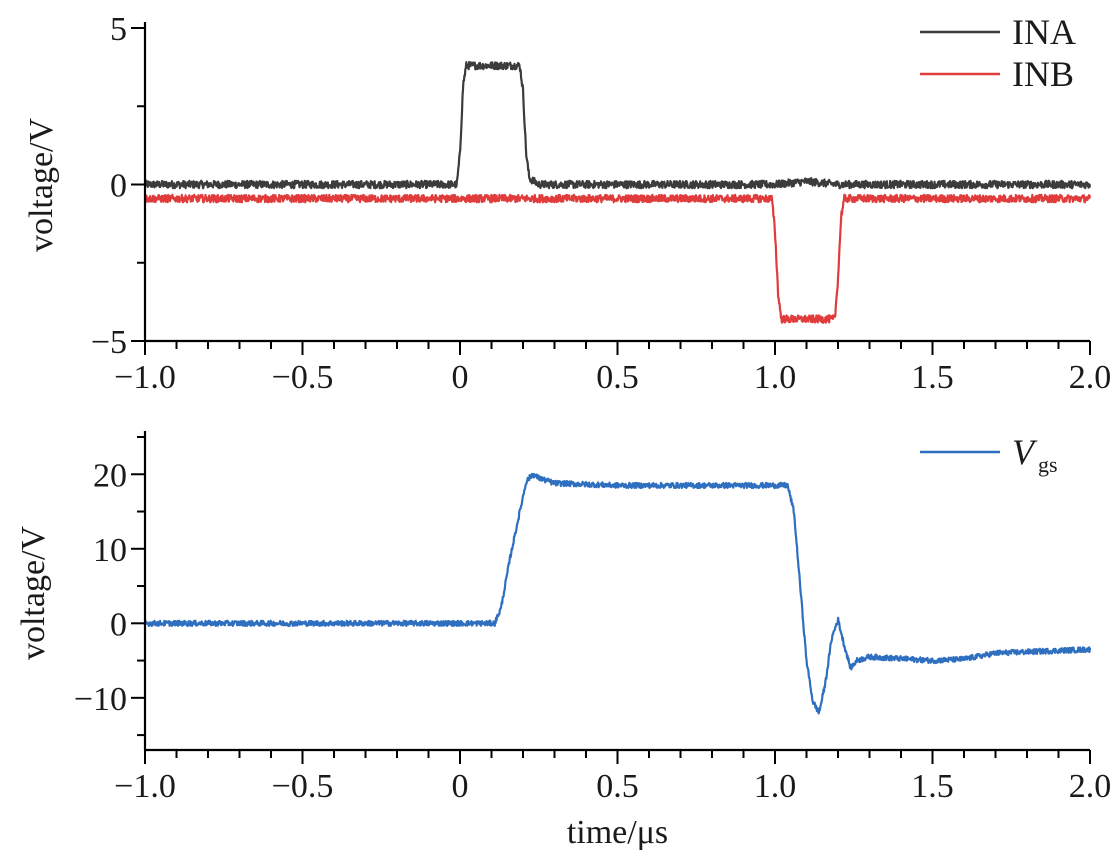 The width and height of the screenshot is (1118, 863). Describe the element at coordinates (617, 832) in the screenshot. I see `x-axis-label: time/μs` at that location.